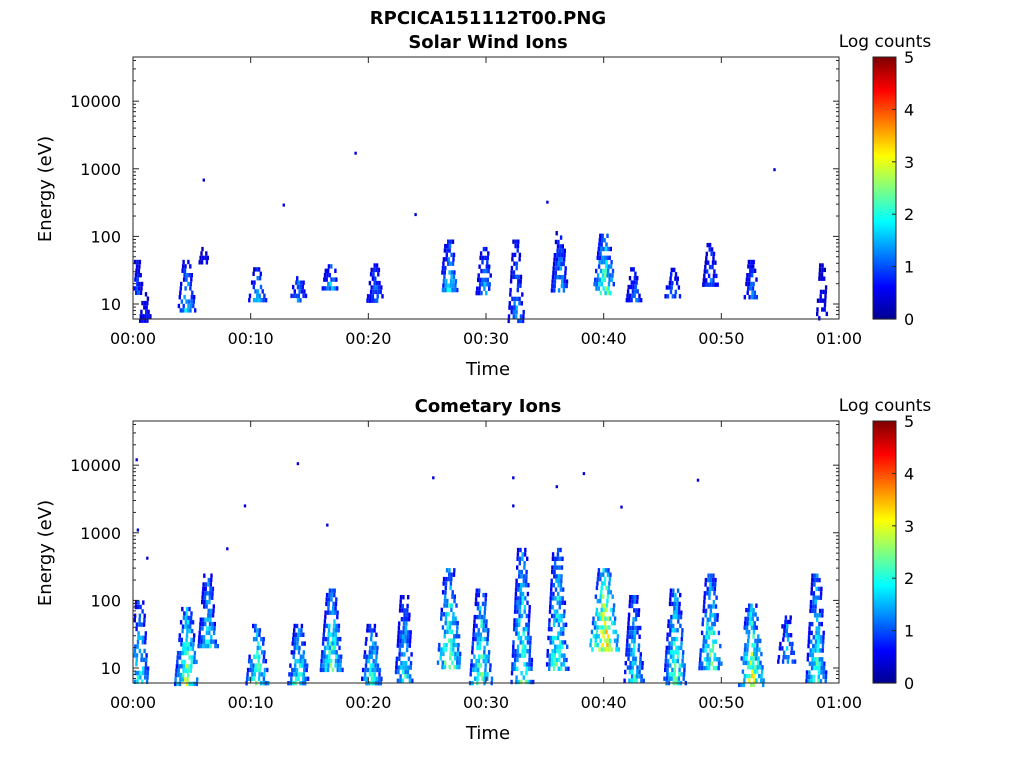 This screenshot has width=1024, height=768. Describe the element at coordinates (100, 533) in the screenshot. I see `y-tick-label: 1000` at that location.